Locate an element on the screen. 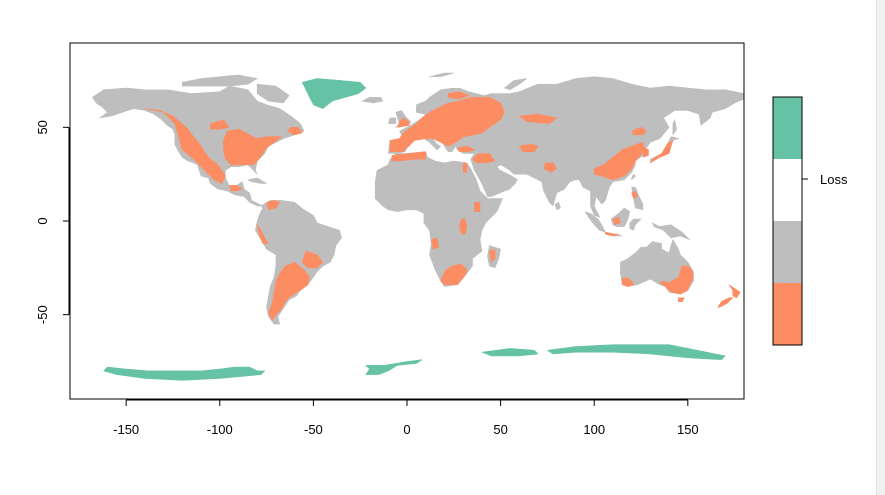  india-loss-region is located at coordinates (550, 167).